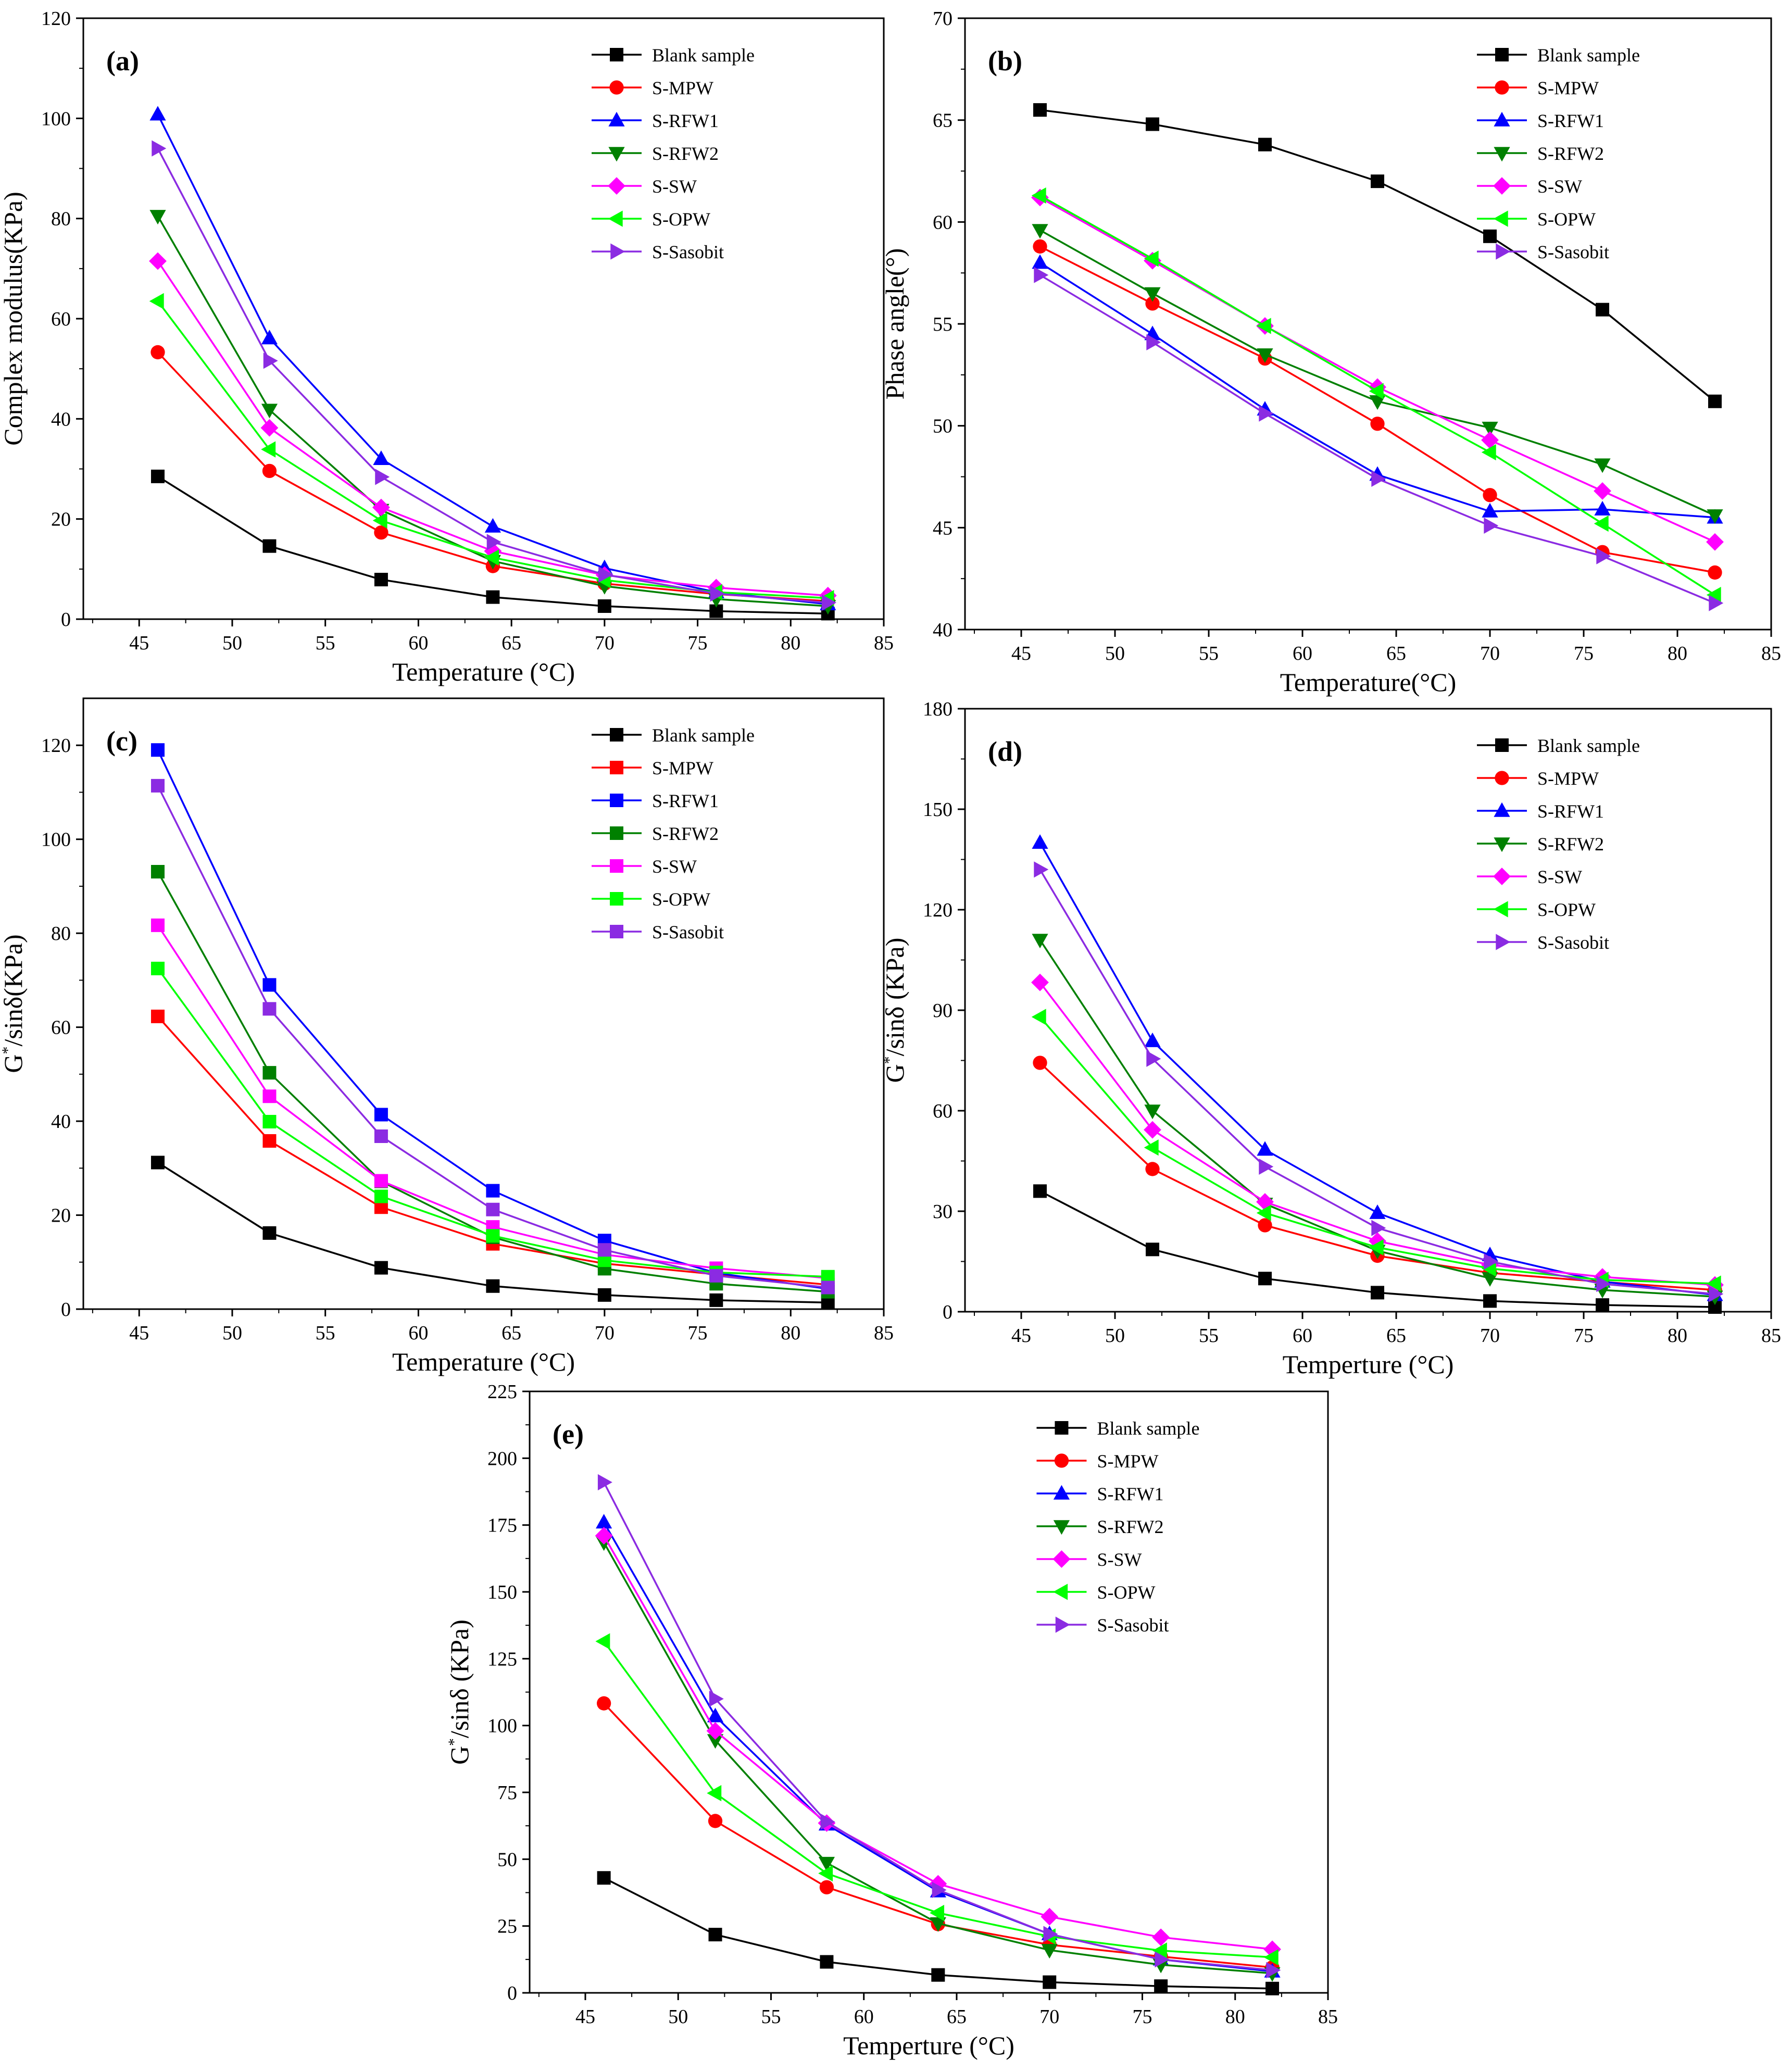 Image resolution: width=1792 pixels, height=2072 pixels. Describe the element at coordinates (943, 121) in the screenshot. I see `y-tick-label: 65` at that location.